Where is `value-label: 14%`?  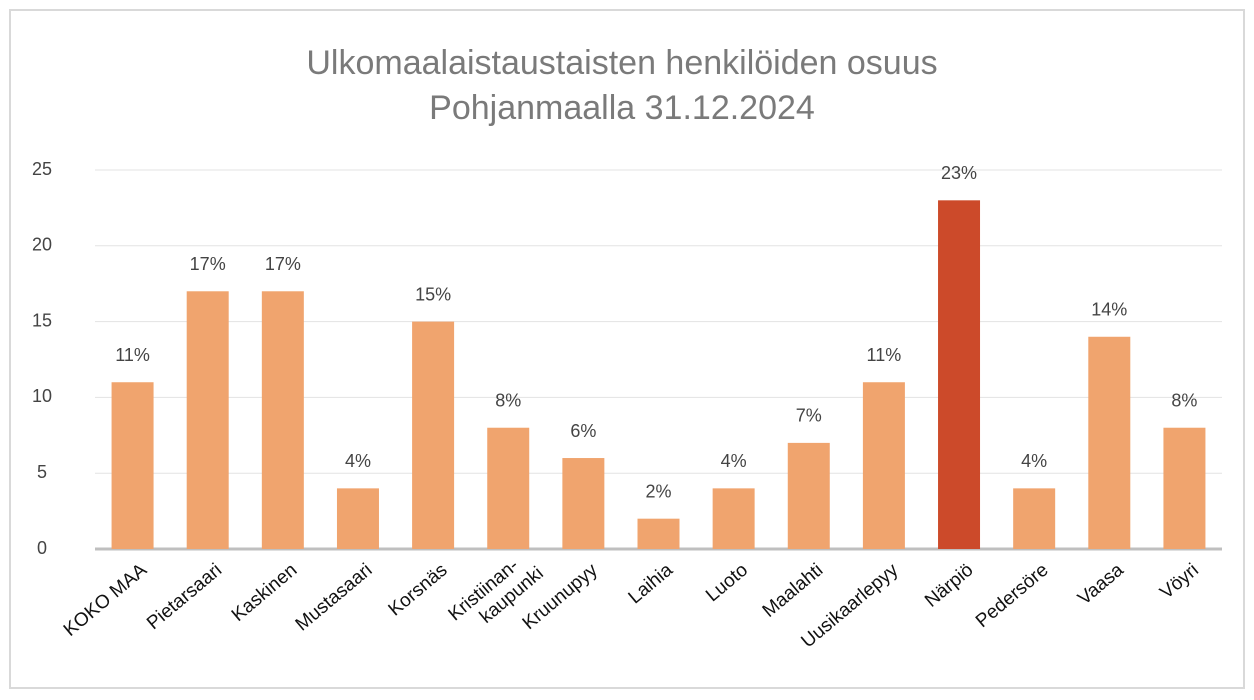
value-label: 14% is located at coordinates (1109, 310).